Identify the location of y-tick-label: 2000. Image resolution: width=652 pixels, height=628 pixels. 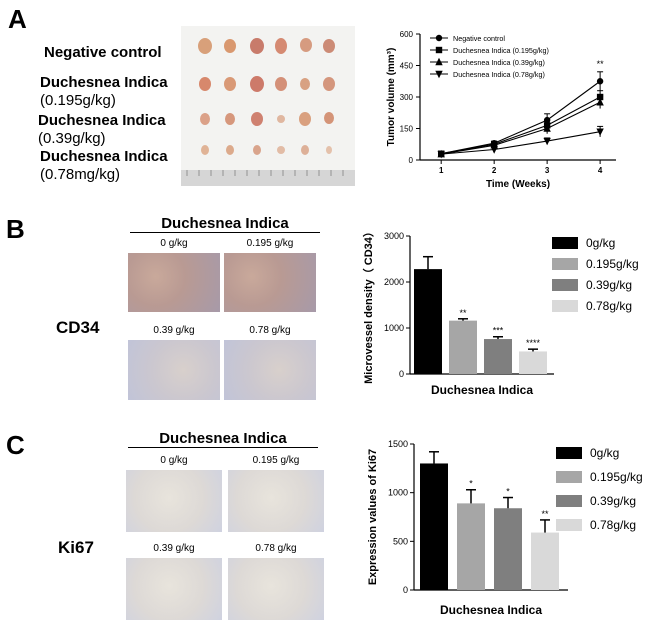
(394, 282).